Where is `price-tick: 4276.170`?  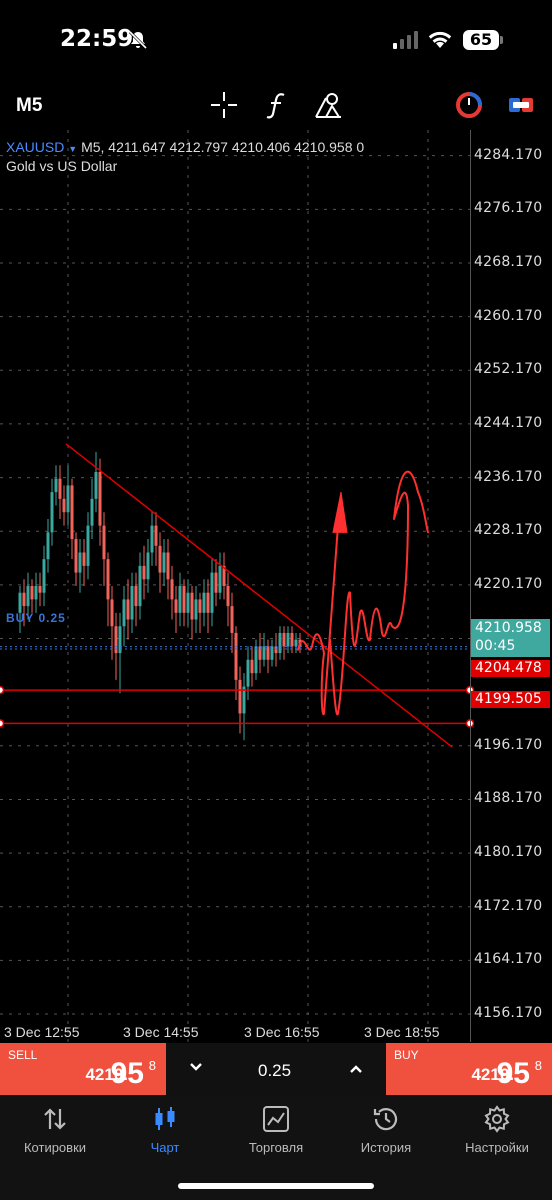
price-tick: 4276.170 is located at coordinates (508, 208).